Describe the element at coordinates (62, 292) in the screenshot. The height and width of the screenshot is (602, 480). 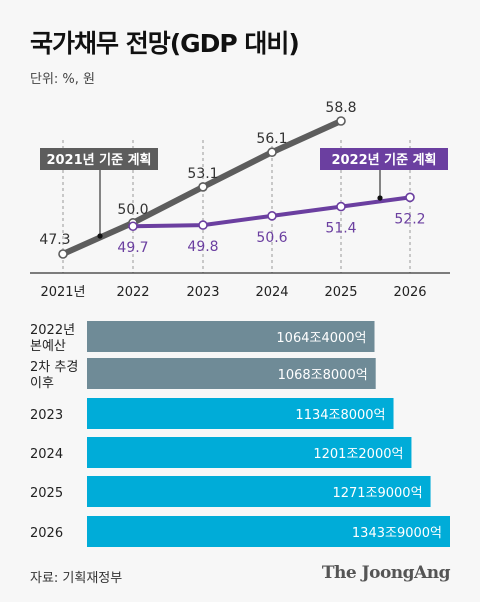
I see `x-tick-label: 2021년` at that location.